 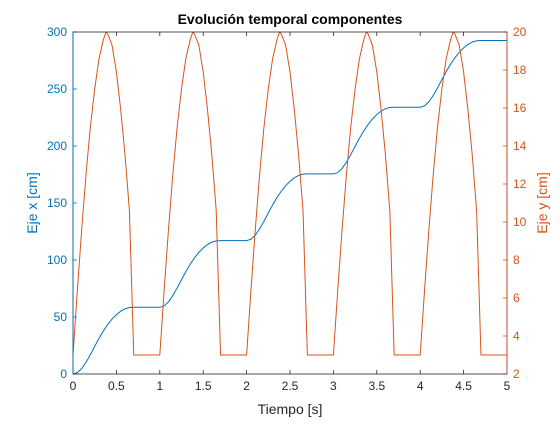 What do you see at coordinates (516, 260) in the screenshot?
I see `right-tick-label: 8` at bounding box center [516, 260].